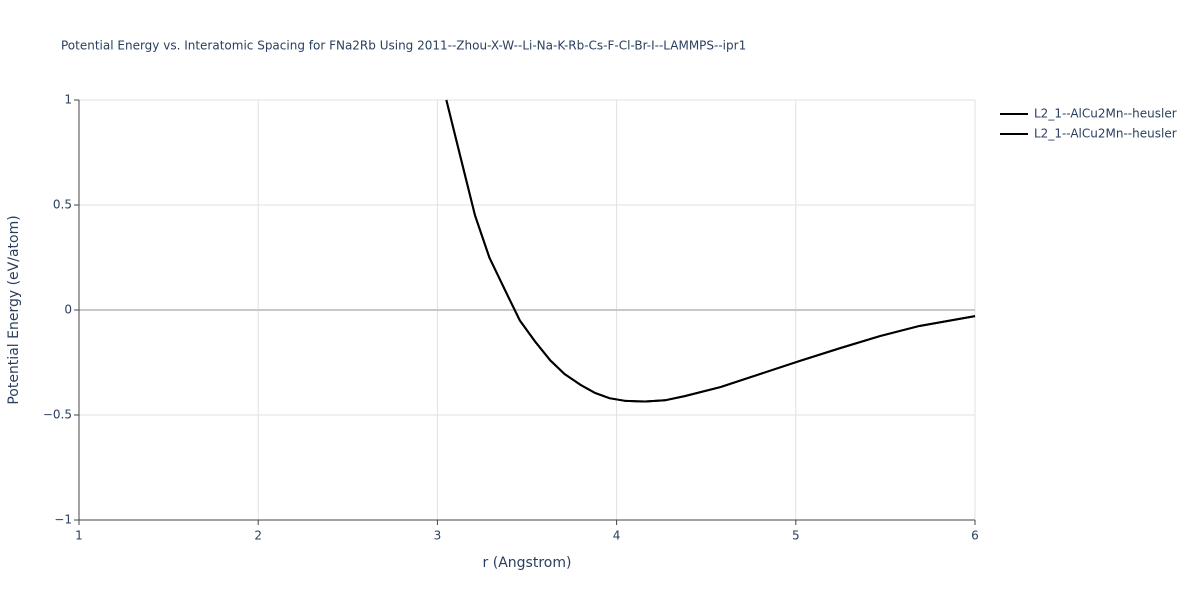 The width and height of the screenshot is (1200, 600). What do you see at coordinates (975, 536) in the screenshot?
I see `x-tick-label: 6` at bounding box center [975, 536].